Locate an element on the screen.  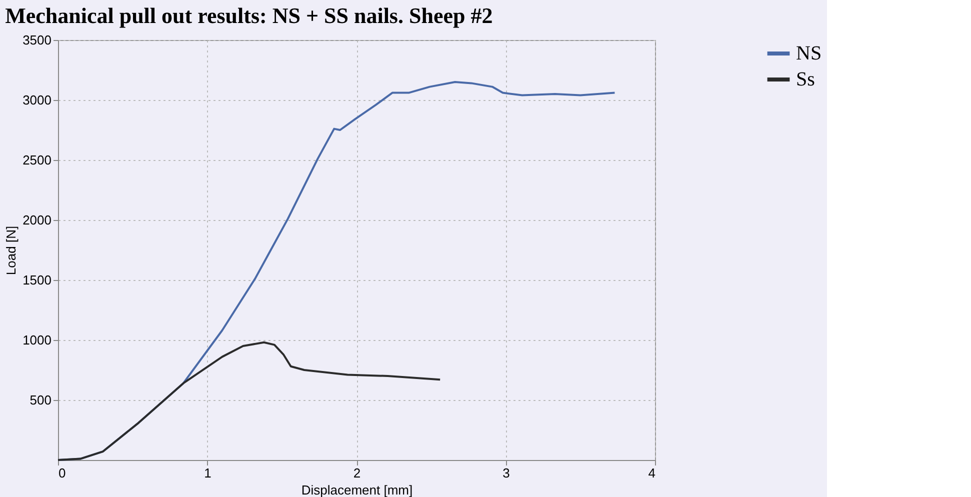
x-tick-label: 0 is located at coordinates (62, 473).